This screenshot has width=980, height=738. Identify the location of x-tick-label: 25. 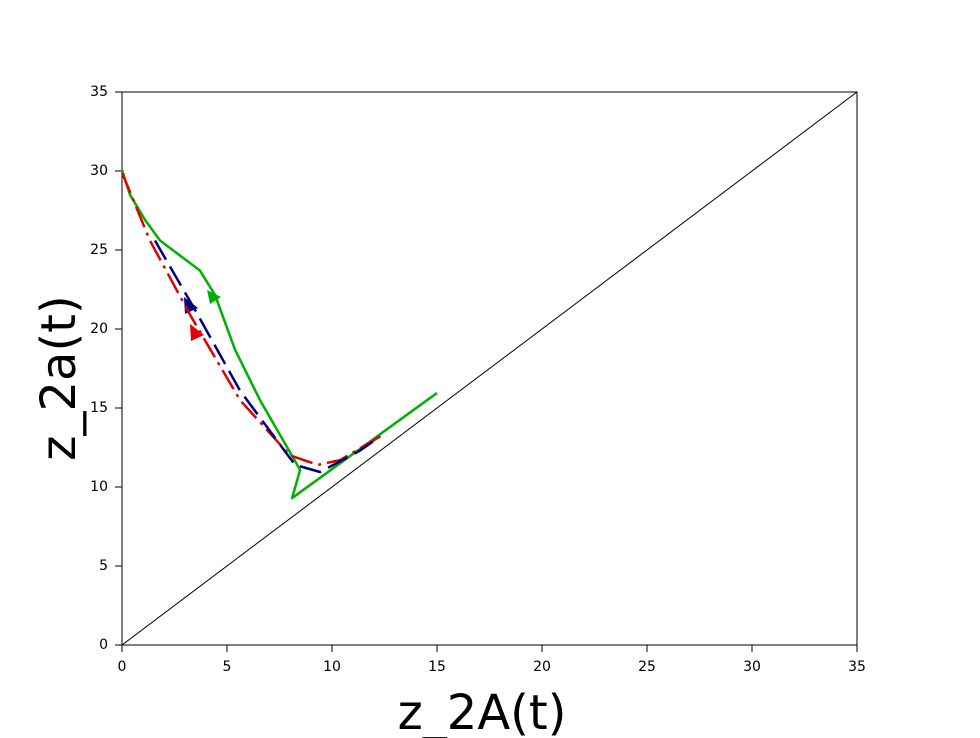
(647, 667).